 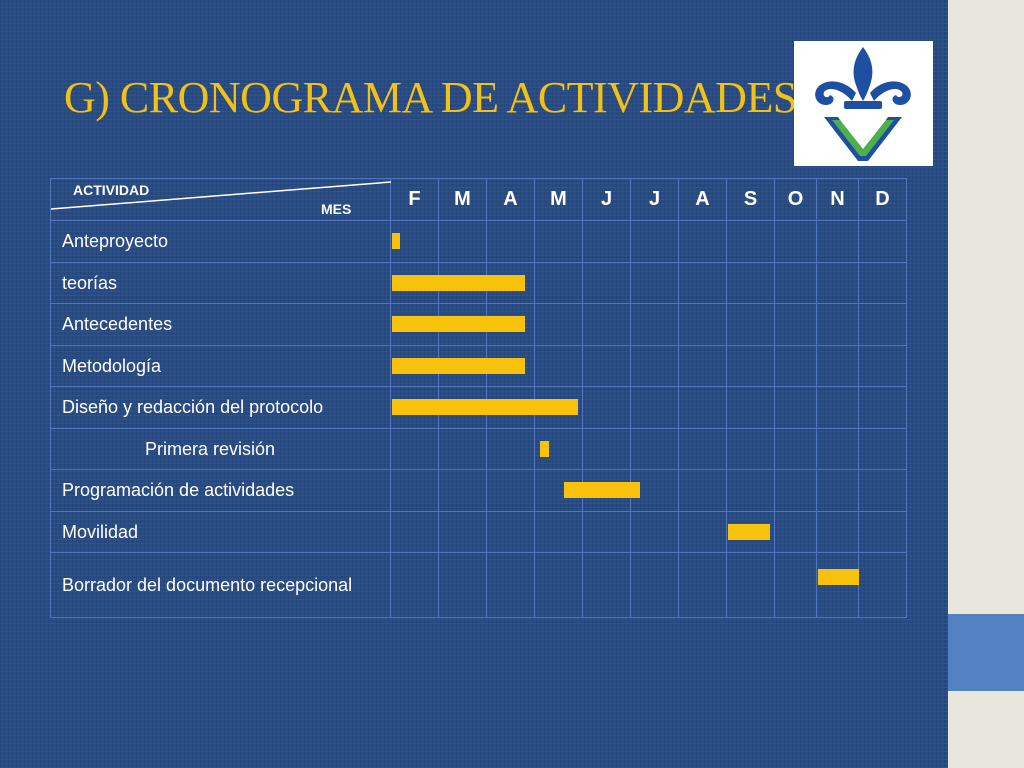 I want to click on month-header: A, so click(x=510, y=199).